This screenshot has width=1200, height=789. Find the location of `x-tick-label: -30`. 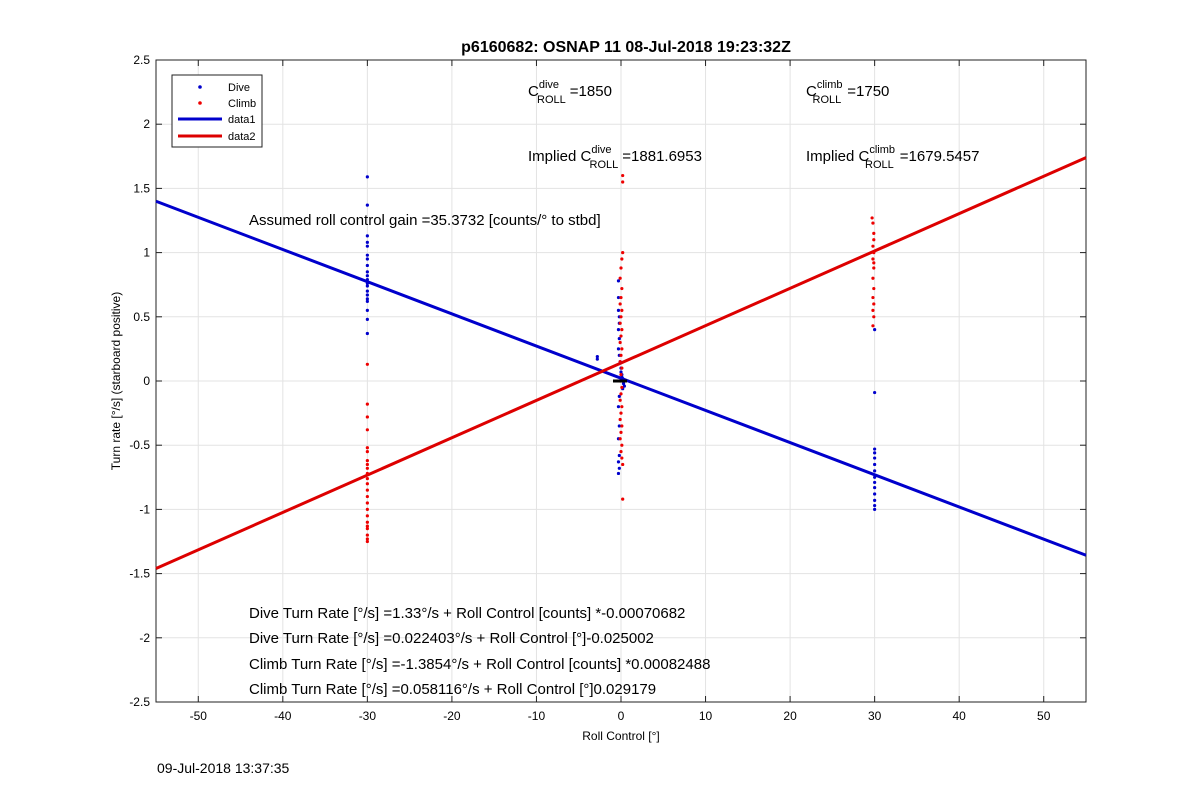

x-tick-label: -30 is located at coordinates (368, 716).